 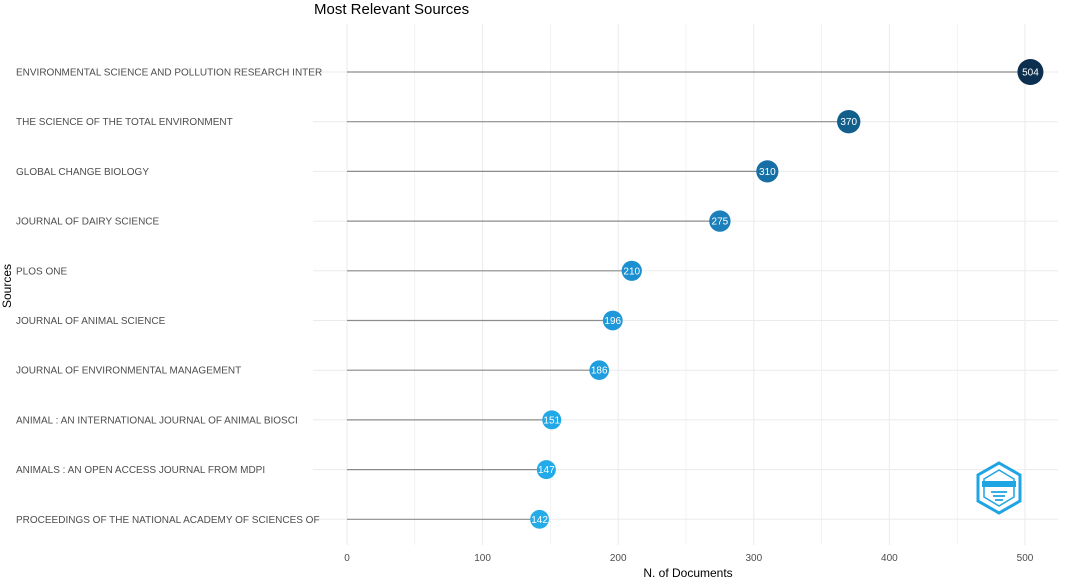 I want to click on data-label: 186, so click(x=599, y=371).